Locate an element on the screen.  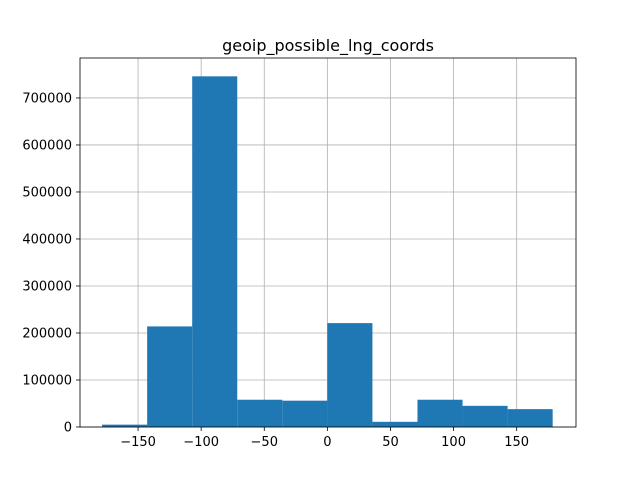
y-tick-label: 400000 is located at coordinates (47, 239).